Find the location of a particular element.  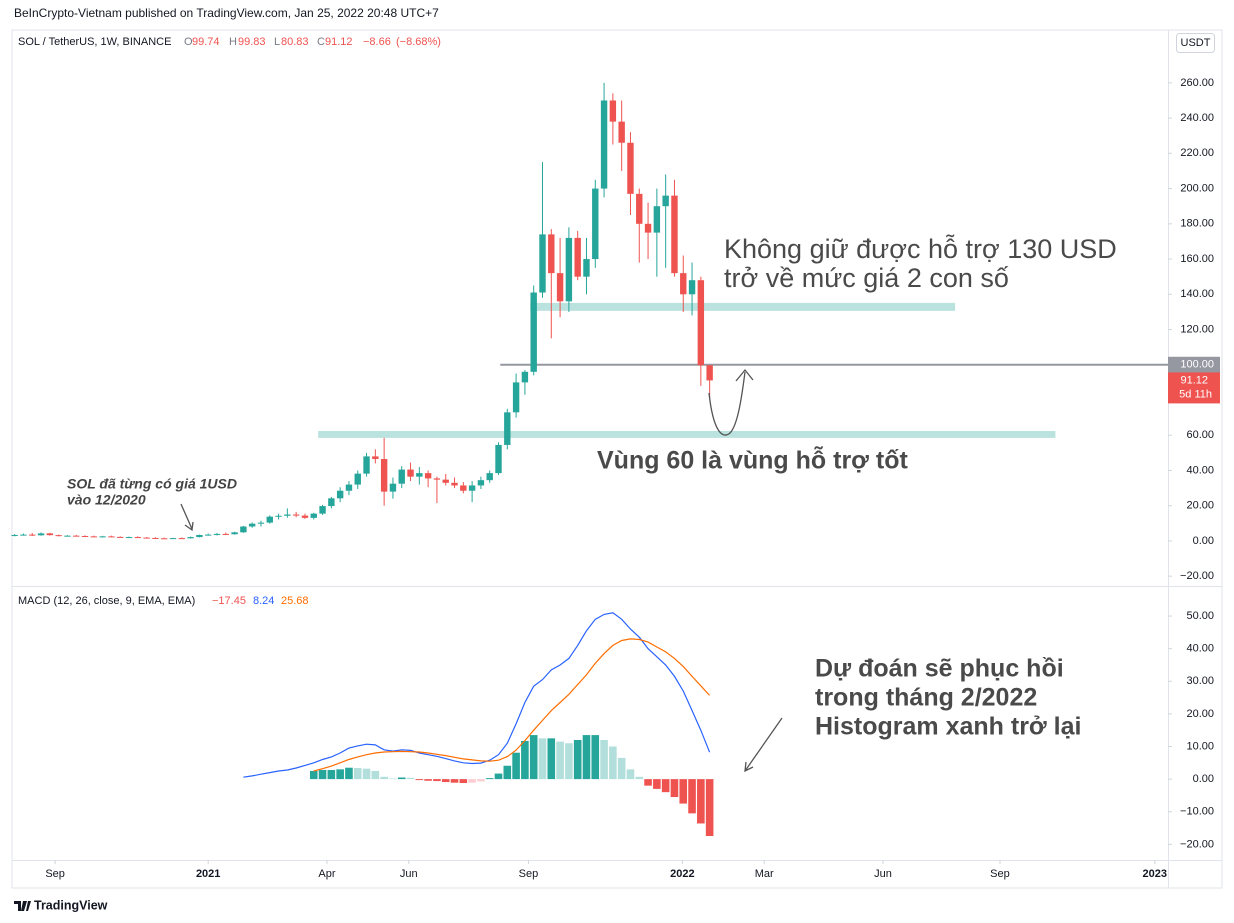

y-tick-label: 160.00 is located at coordinates (1197, 259).